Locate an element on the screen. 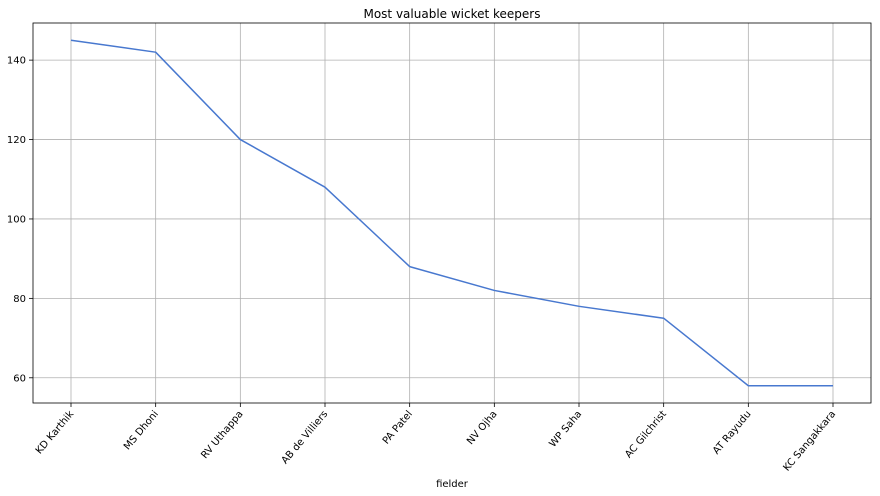 The width and height of the screenshot is (880, 496). y-tick-label: 100 is located at coordinates (16, 219).